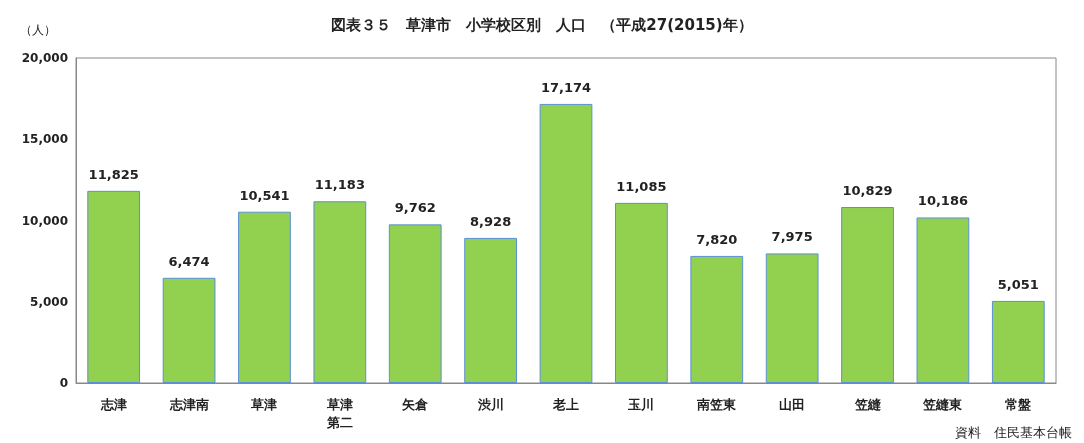  What do you see at coordinates (867, 404) in the screenshot?
I see `x-tick-label: 笠縫` at bounding box center [867, 404].